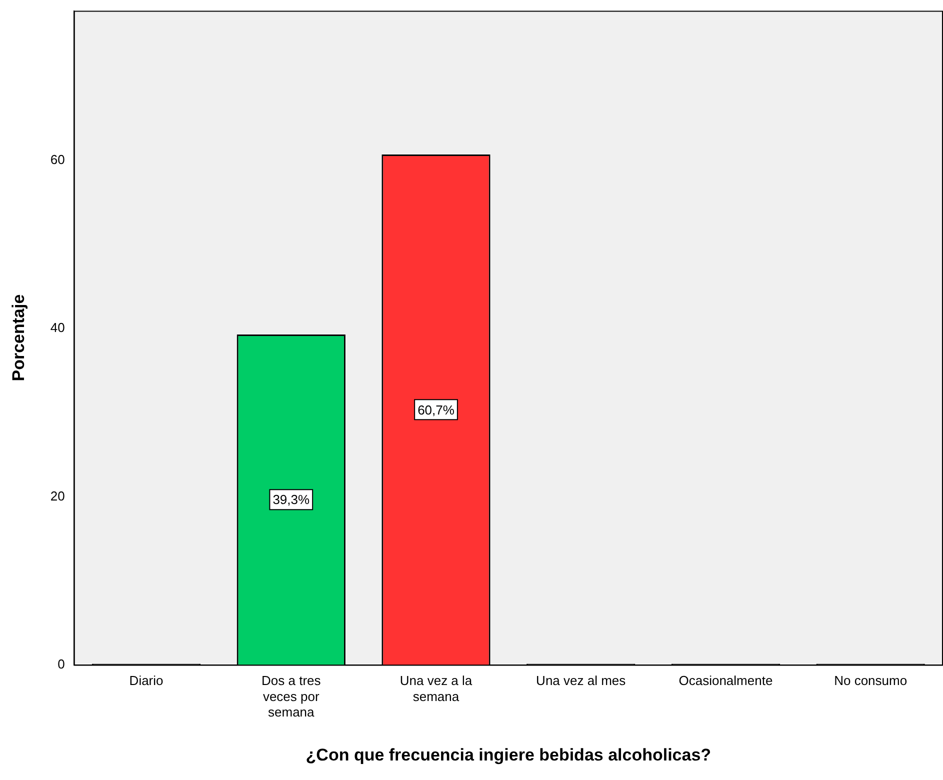 The image size is (943, 780). I want to click on y-tick-label: 0, so click(61, 664).